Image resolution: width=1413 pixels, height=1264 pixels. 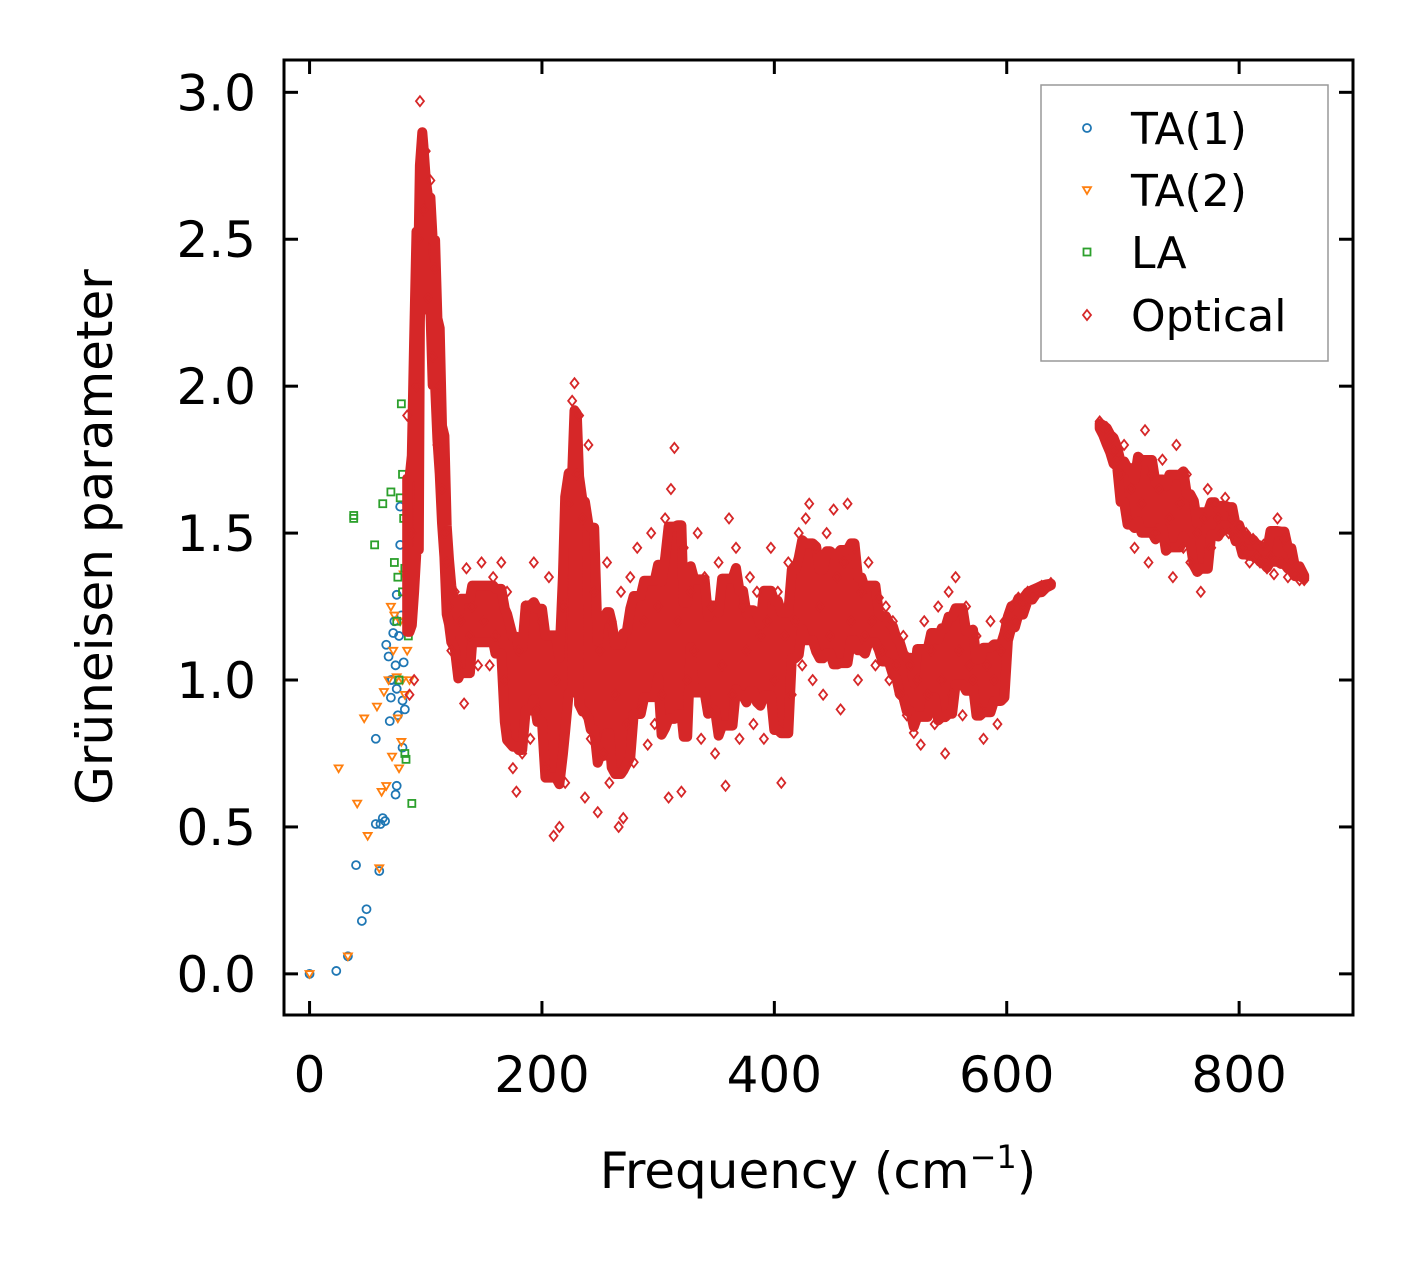 I want to click on y-tick-label: 2.5, so click(x=216, y=240).